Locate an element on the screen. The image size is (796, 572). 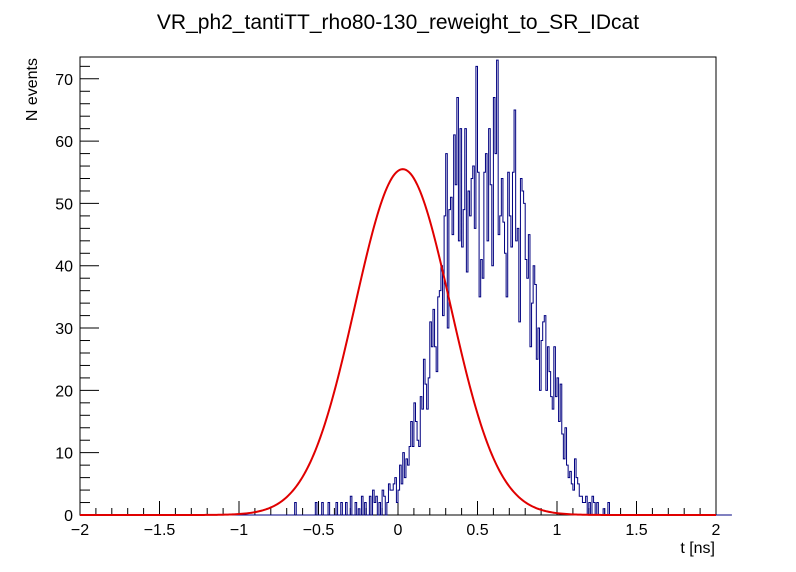
y-axis: 0 10 20 30 40 50 60 70 is located at coordinates (77, 295).